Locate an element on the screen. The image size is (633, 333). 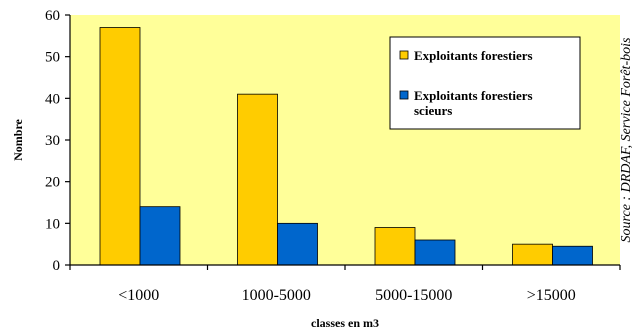
y-ticks-layer: 0 10 20 30 40 50 60 is located at coordinates (57, 141).